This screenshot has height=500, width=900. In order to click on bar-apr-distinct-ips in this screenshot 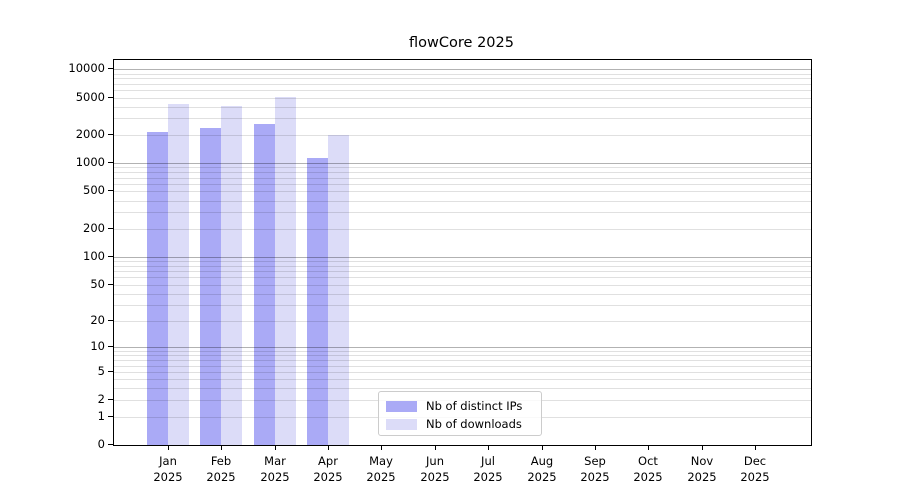, I will do `click(318, 301)`.